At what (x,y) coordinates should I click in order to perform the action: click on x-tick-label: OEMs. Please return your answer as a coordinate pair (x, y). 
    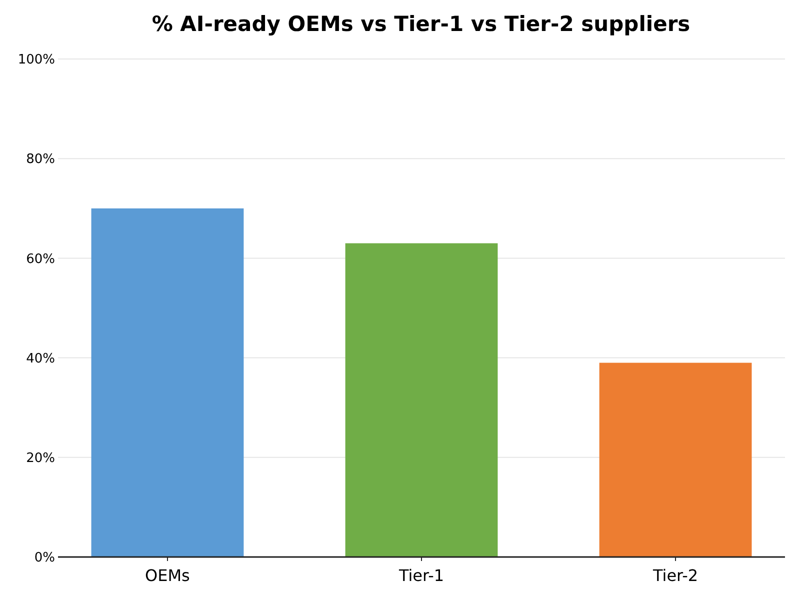
    Looking at the image, I should click on (167, 575).